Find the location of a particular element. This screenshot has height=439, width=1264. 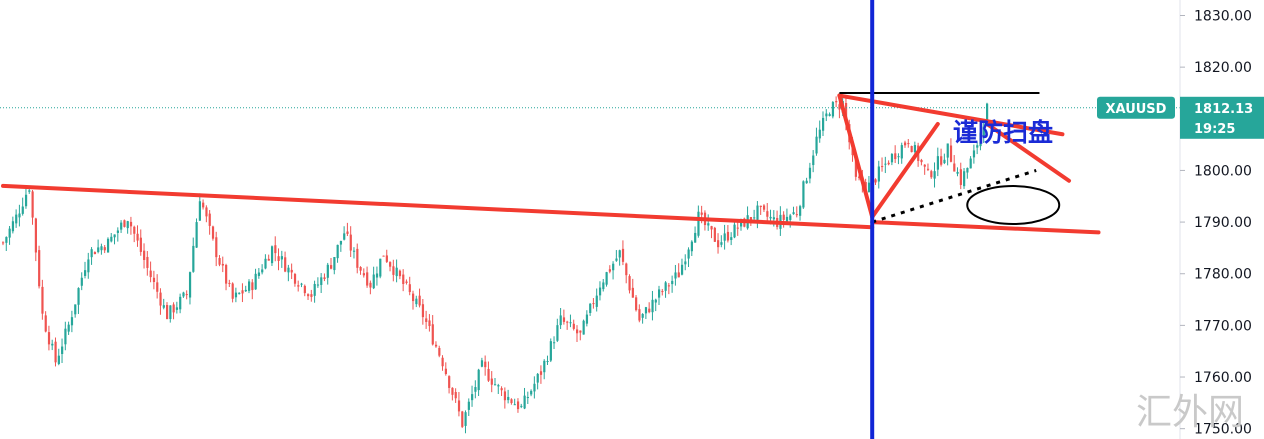

last-price-tag is located at coordinates (1222, 117).